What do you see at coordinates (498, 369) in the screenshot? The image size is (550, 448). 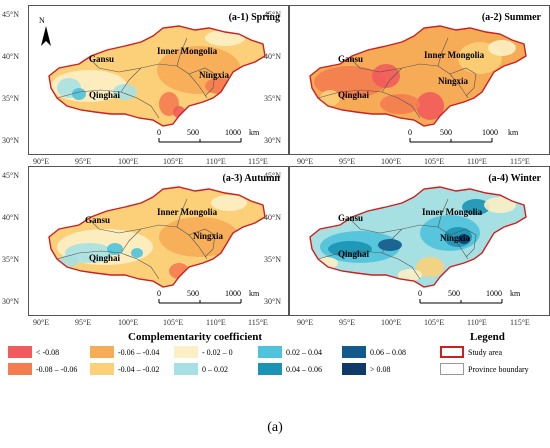 I see `legend-province-boundary-label: Province boundary` at bounding box center [498, 369].